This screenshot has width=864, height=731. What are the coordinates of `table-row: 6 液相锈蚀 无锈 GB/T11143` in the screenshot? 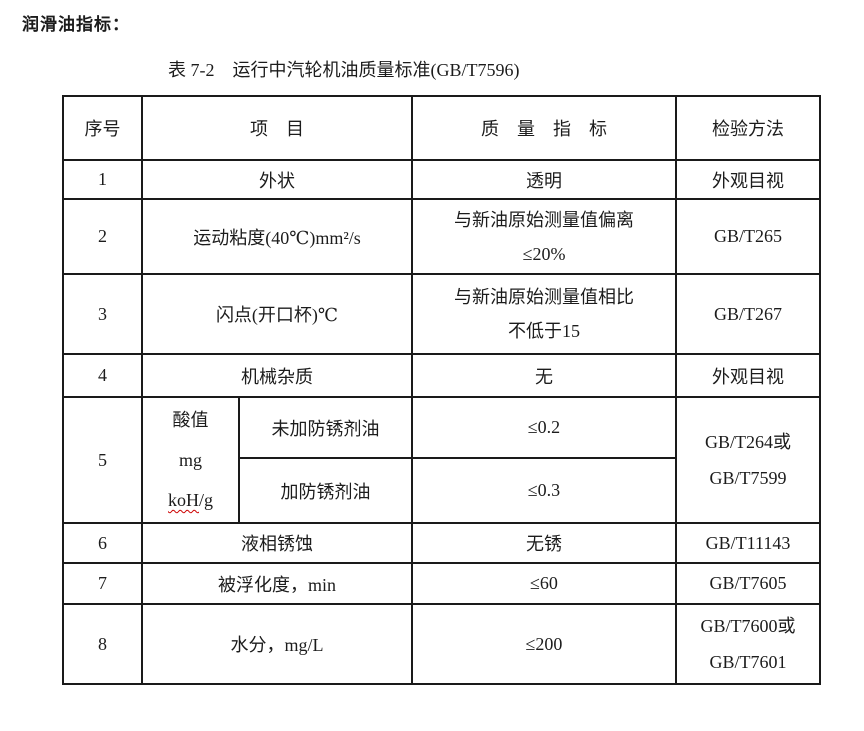 It's located at (441, 543).